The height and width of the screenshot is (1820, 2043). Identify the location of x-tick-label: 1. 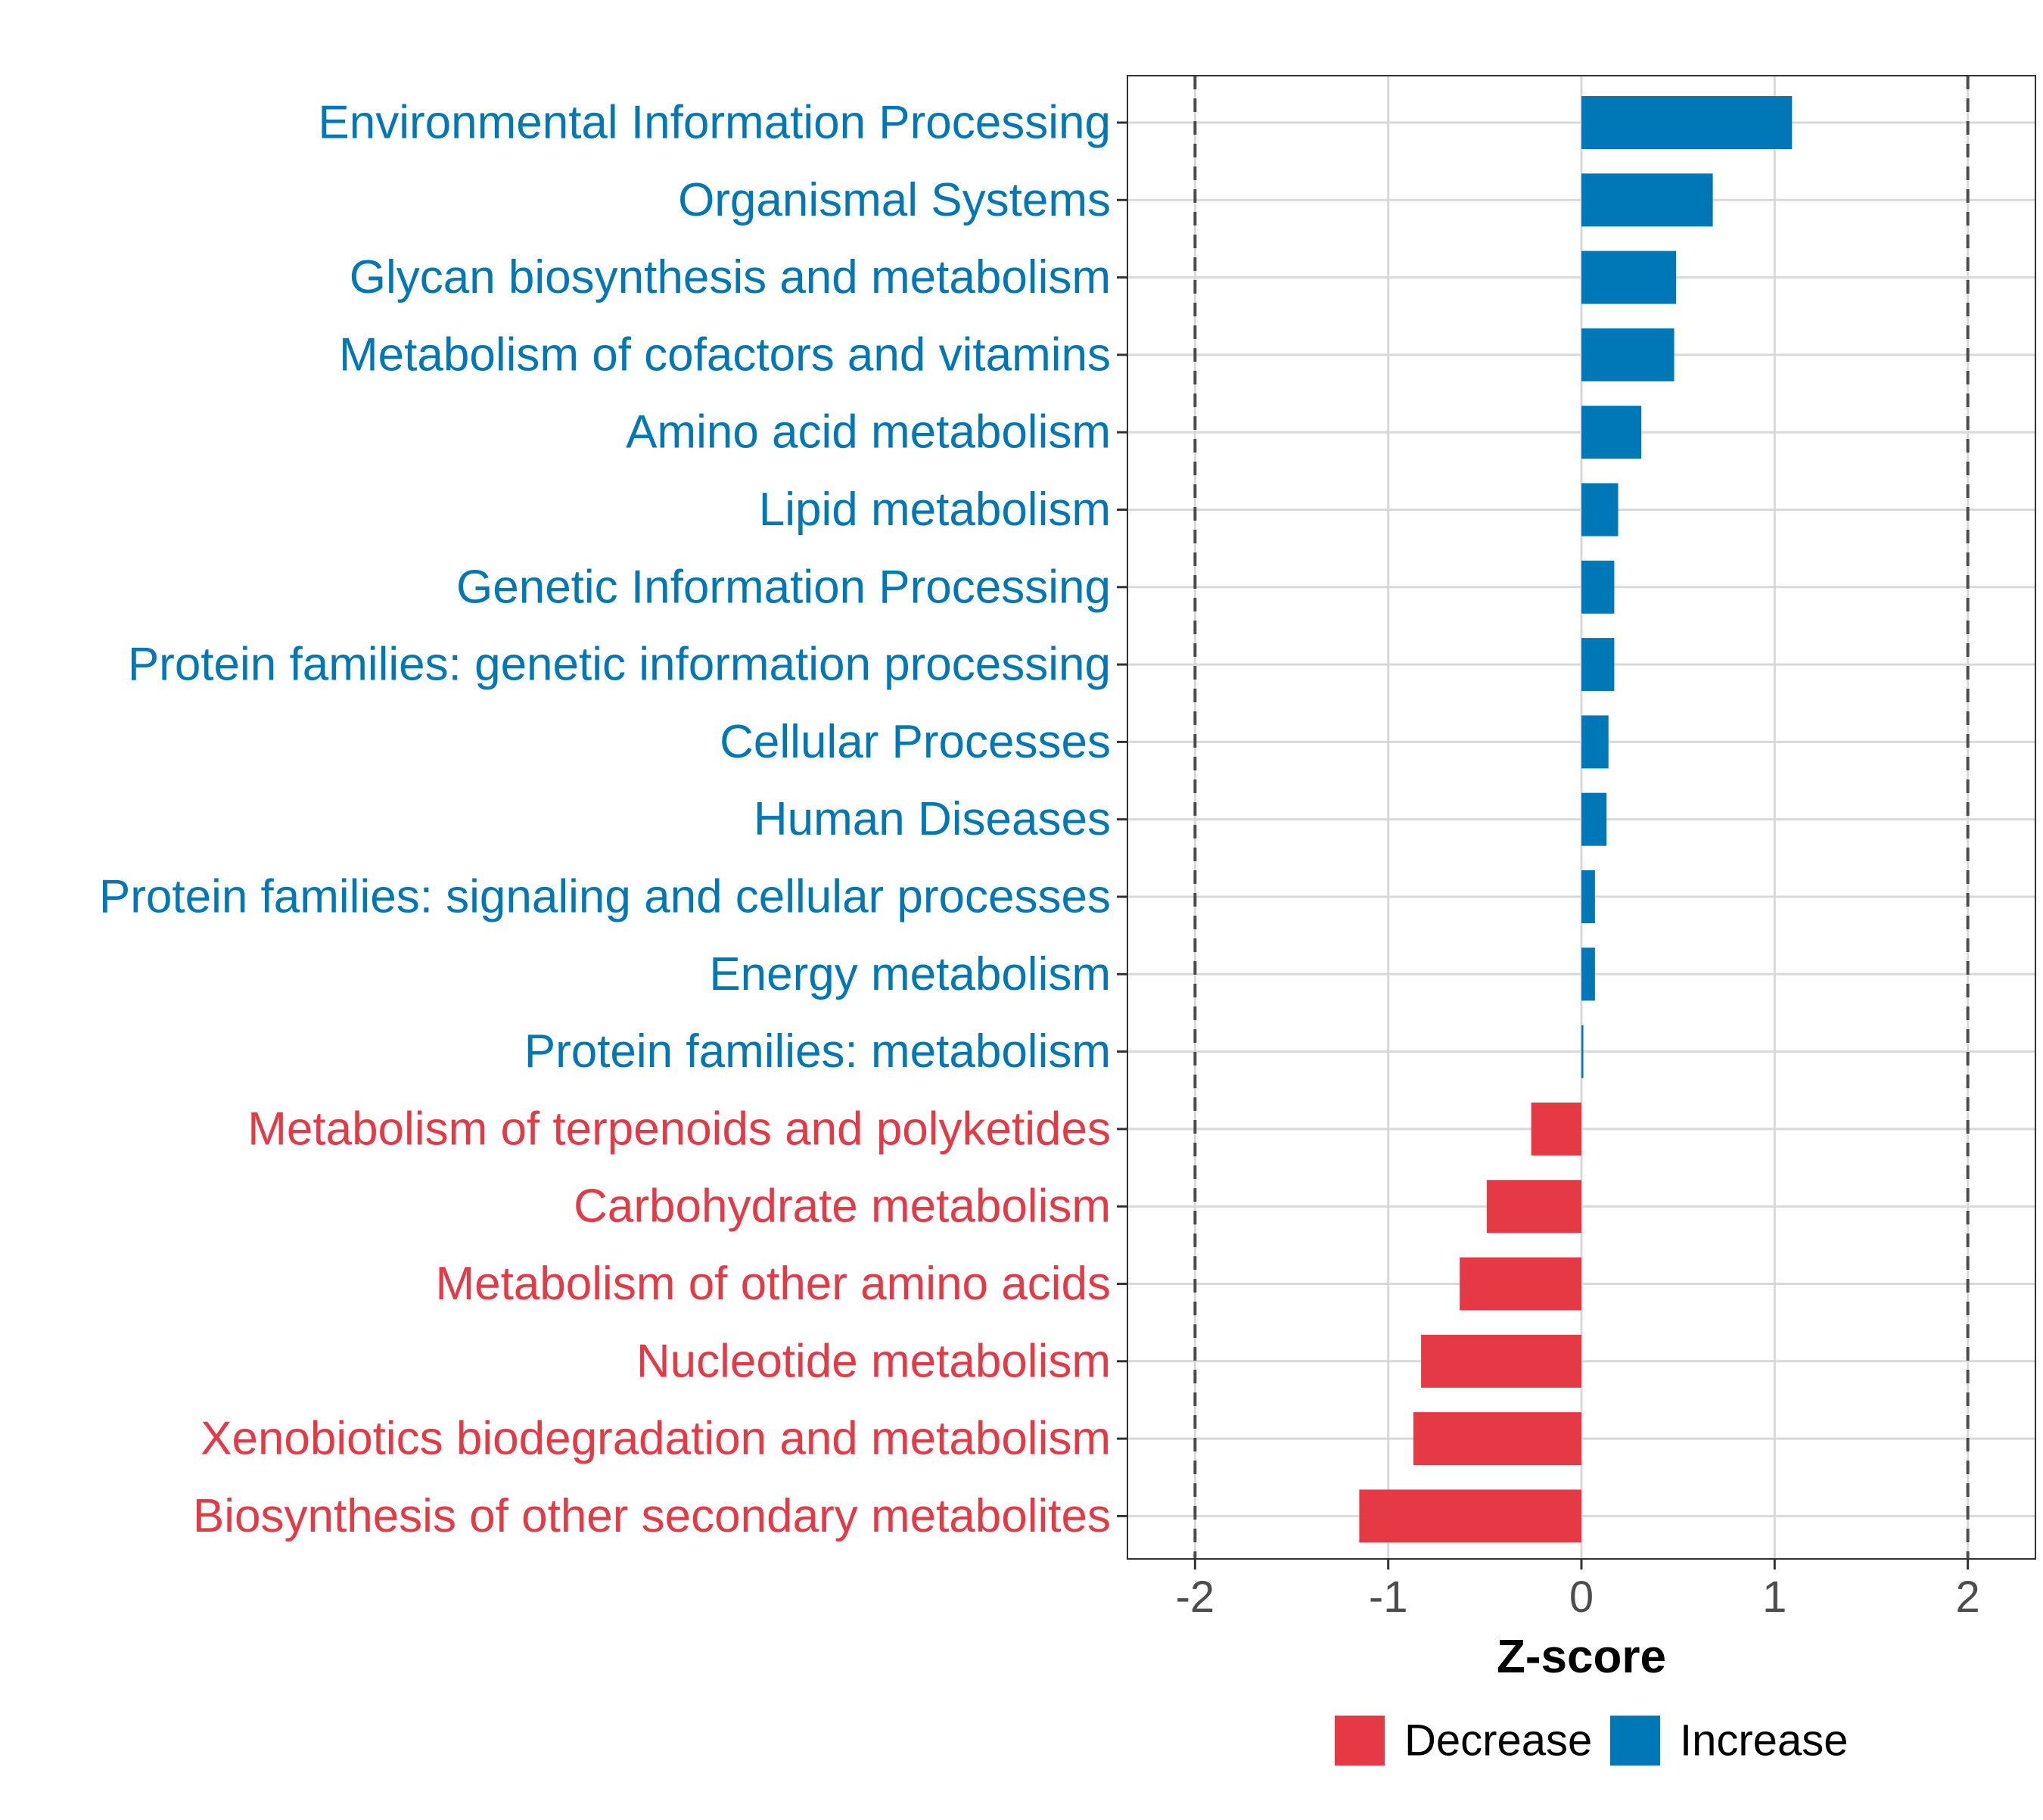
(1774, 1597).